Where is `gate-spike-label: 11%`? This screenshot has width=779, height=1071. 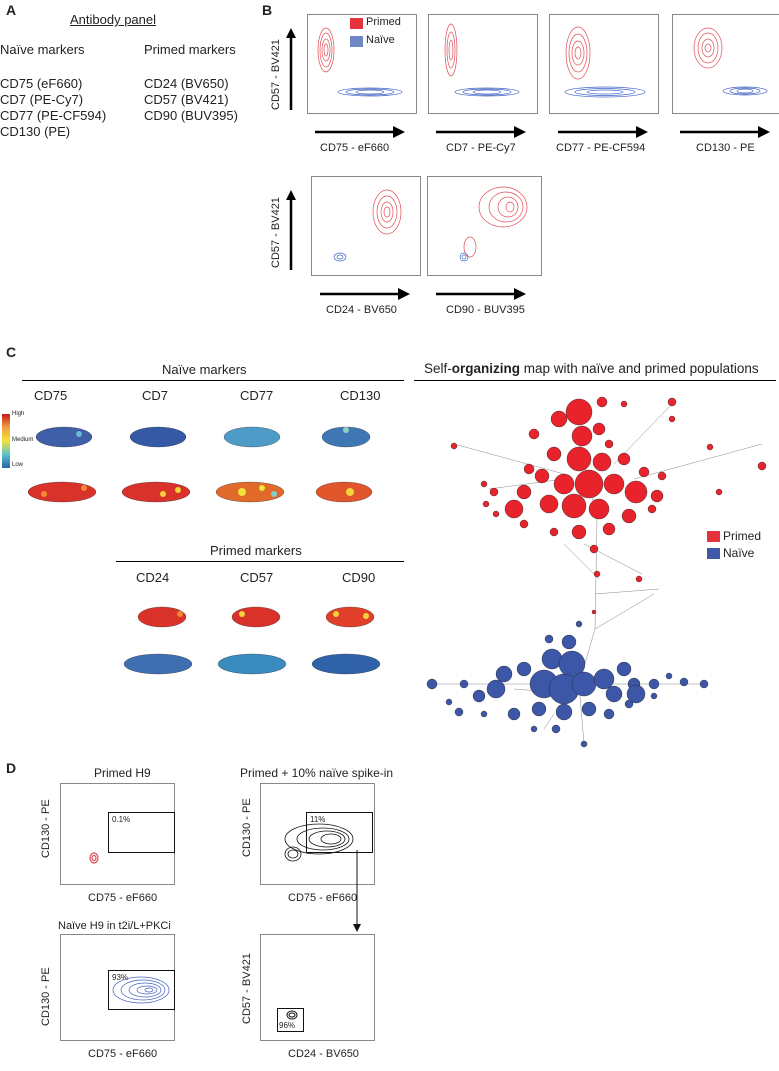
gate-spike-label: 11% is located at coordinates (318, 819).